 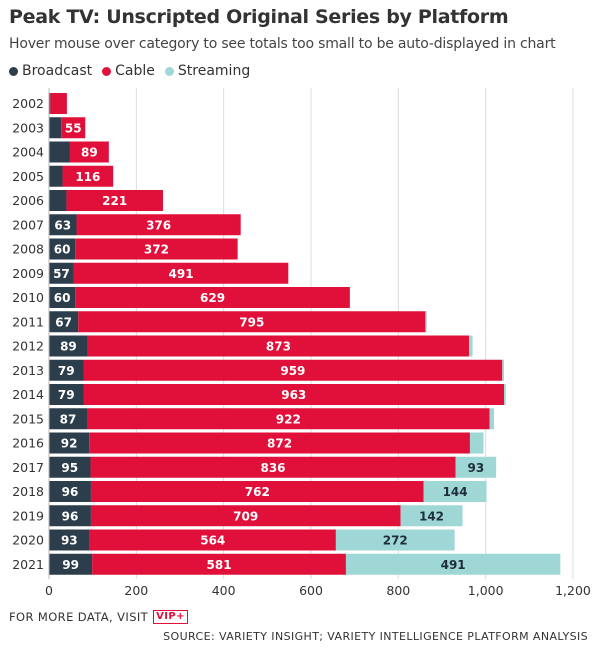 I want to click on x-tick-label: 400, so click(x=224, y=590).